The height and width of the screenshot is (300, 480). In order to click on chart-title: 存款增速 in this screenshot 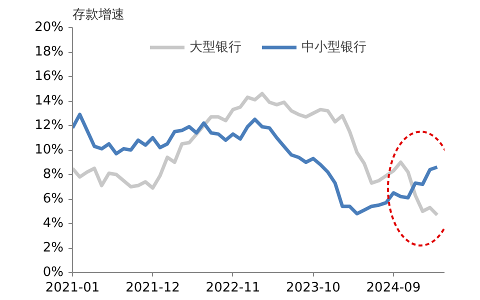, I will do `click(98, 15)`.